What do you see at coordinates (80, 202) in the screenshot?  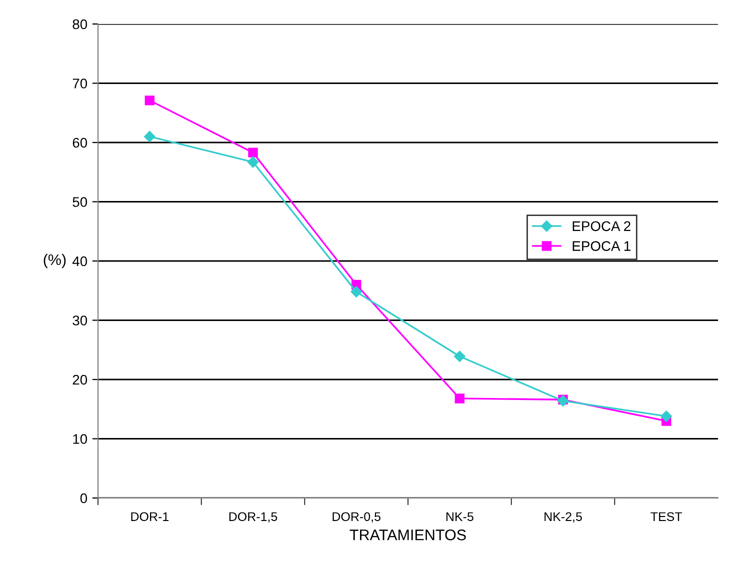 I see `y-tick-label: 50` at bounding box center [80, 202].